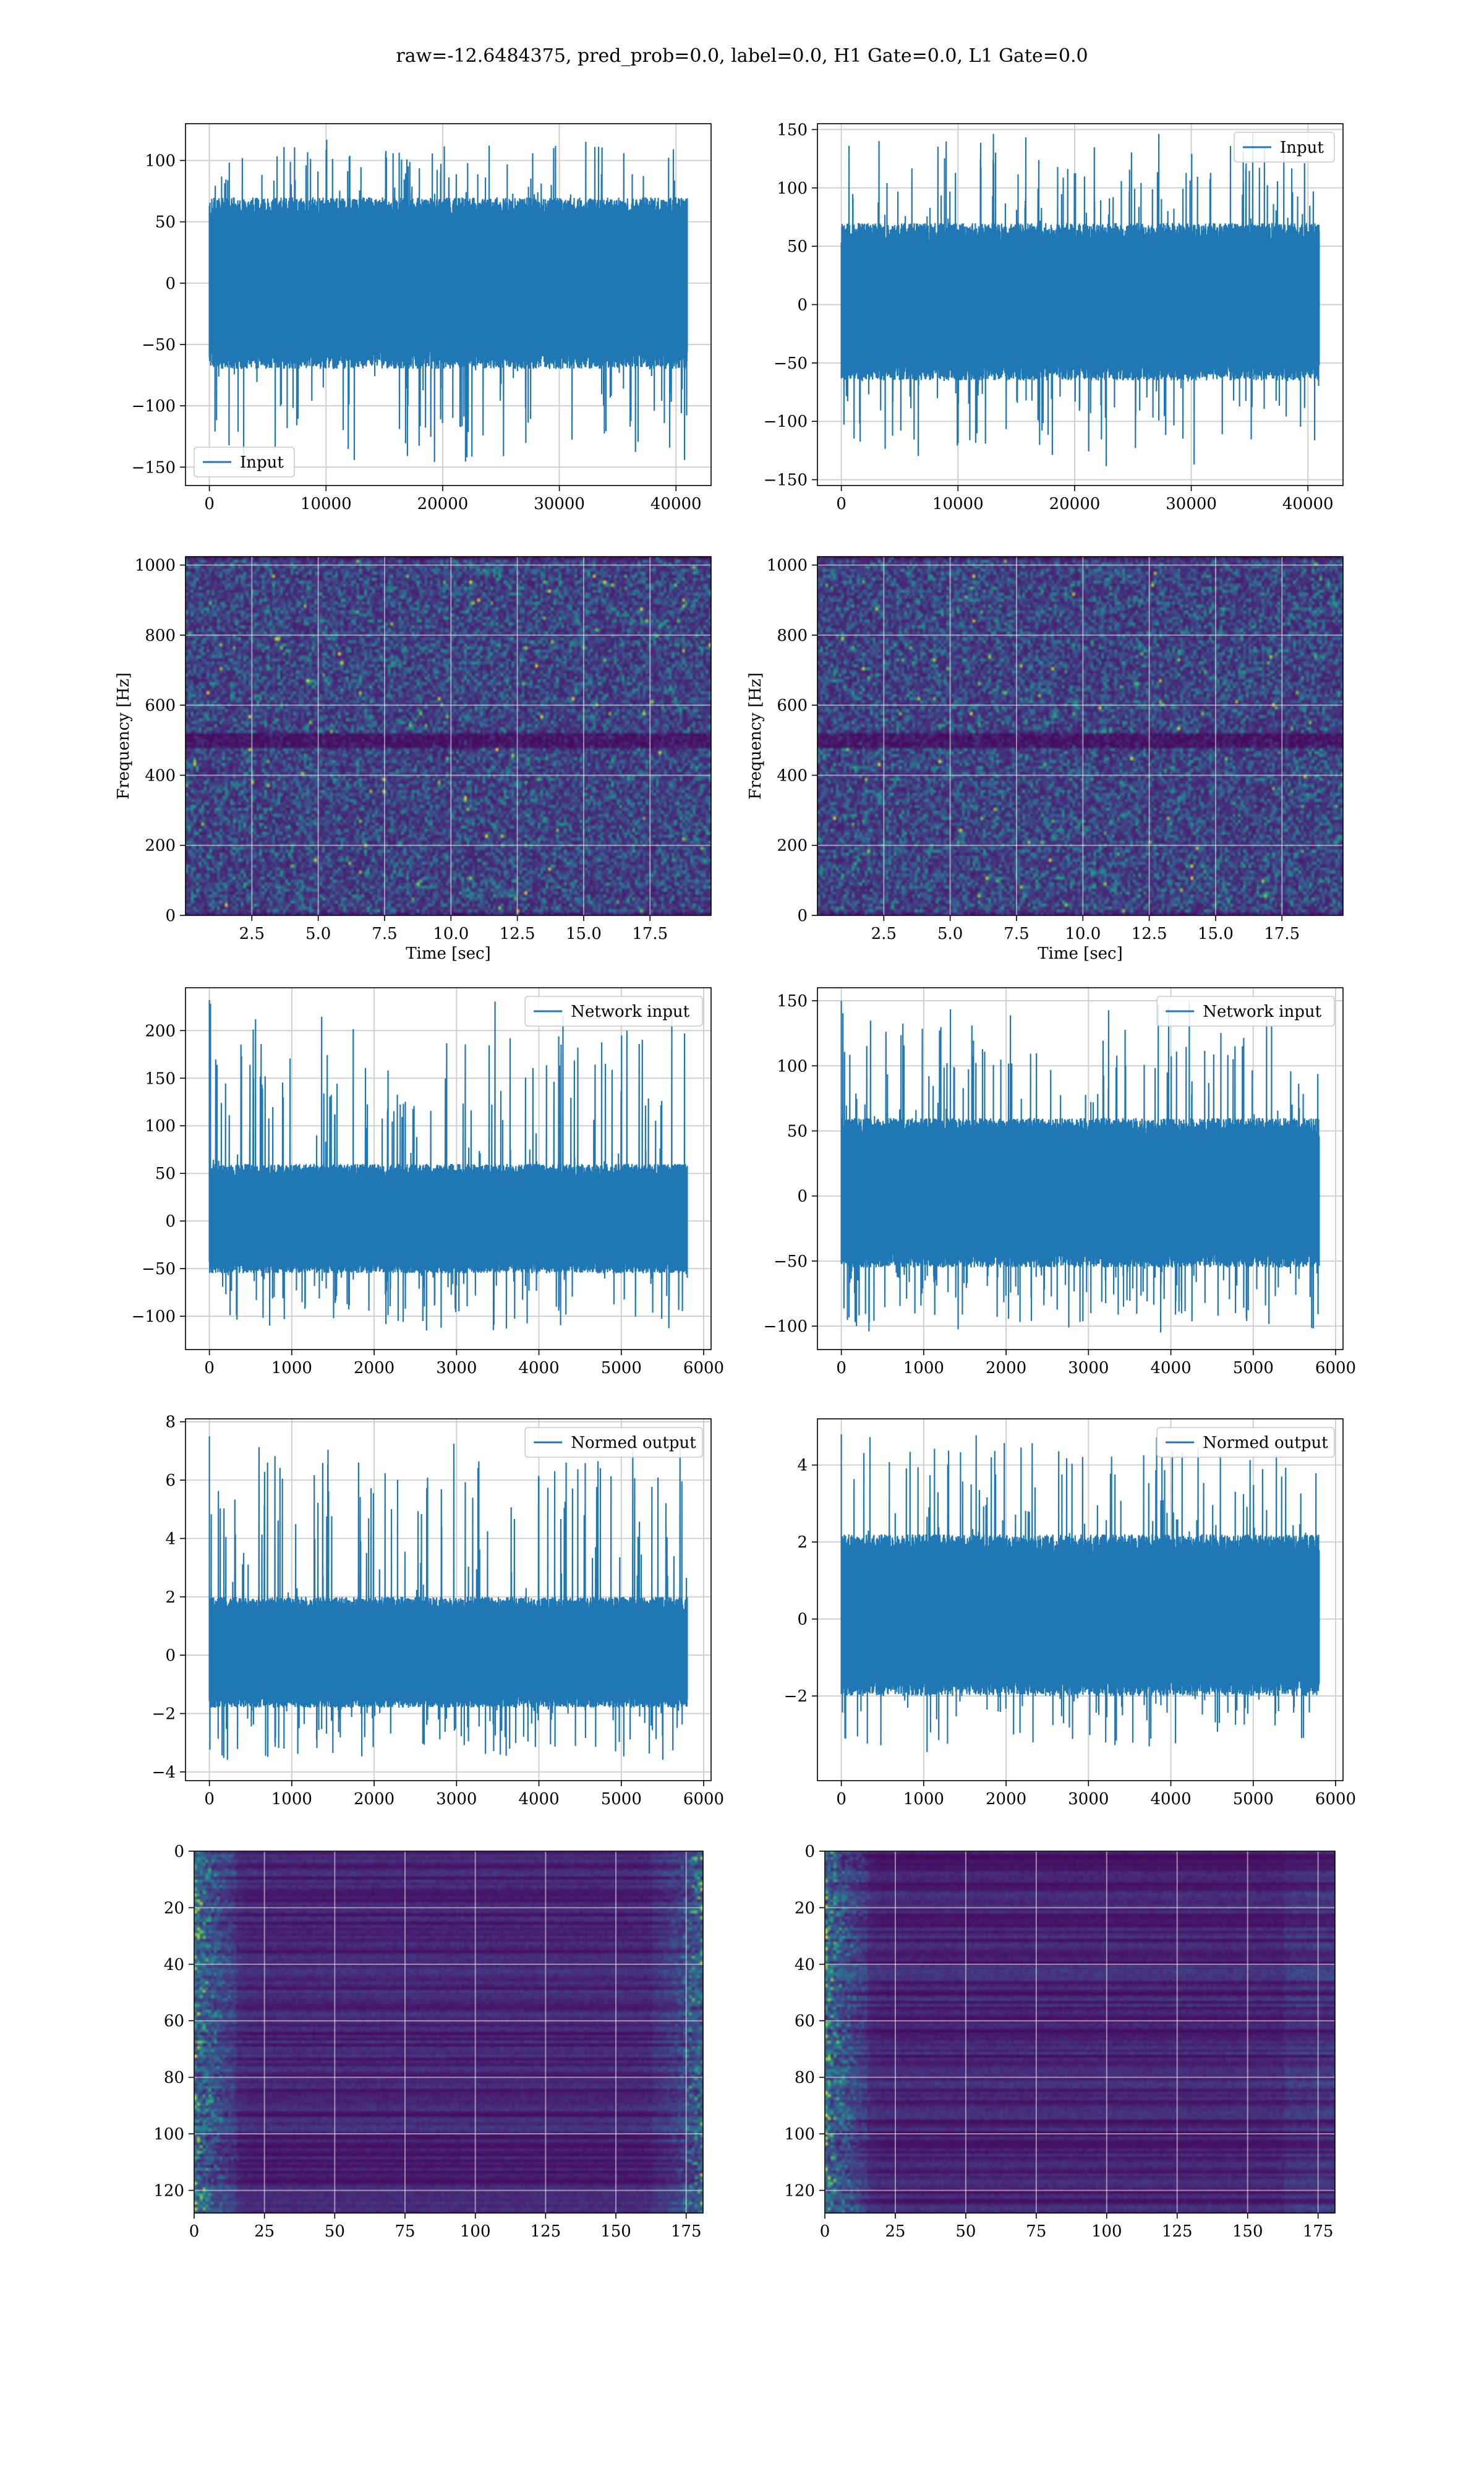 This screenshot has height=2474, width=1484. Describe the element at coordinates (613, 1011) in the screenshot. I see `h1-network-input-legend: Network input` at that location.